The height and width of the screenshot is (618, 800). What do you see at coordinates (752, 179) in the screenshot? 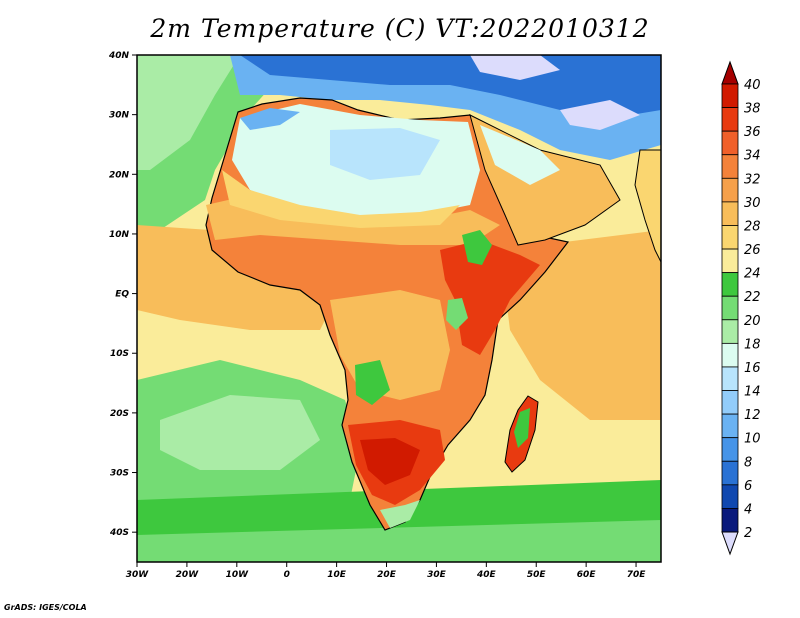
I see `colorbar-label: 32` at bounding box center [752, 179].